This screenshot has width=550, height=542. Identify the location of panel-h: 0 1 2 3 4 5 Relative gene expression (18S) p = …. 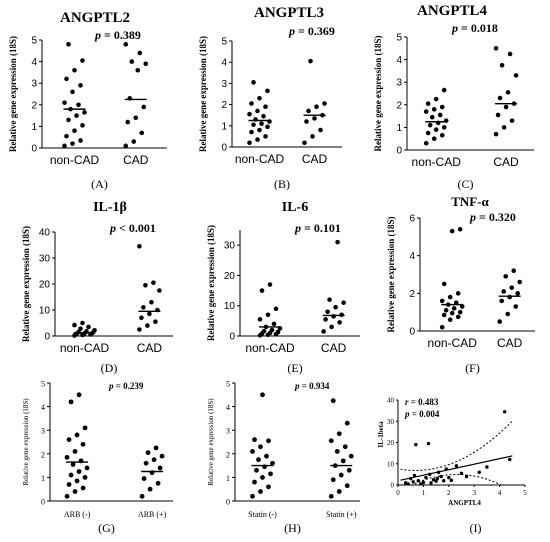
(283, 457).